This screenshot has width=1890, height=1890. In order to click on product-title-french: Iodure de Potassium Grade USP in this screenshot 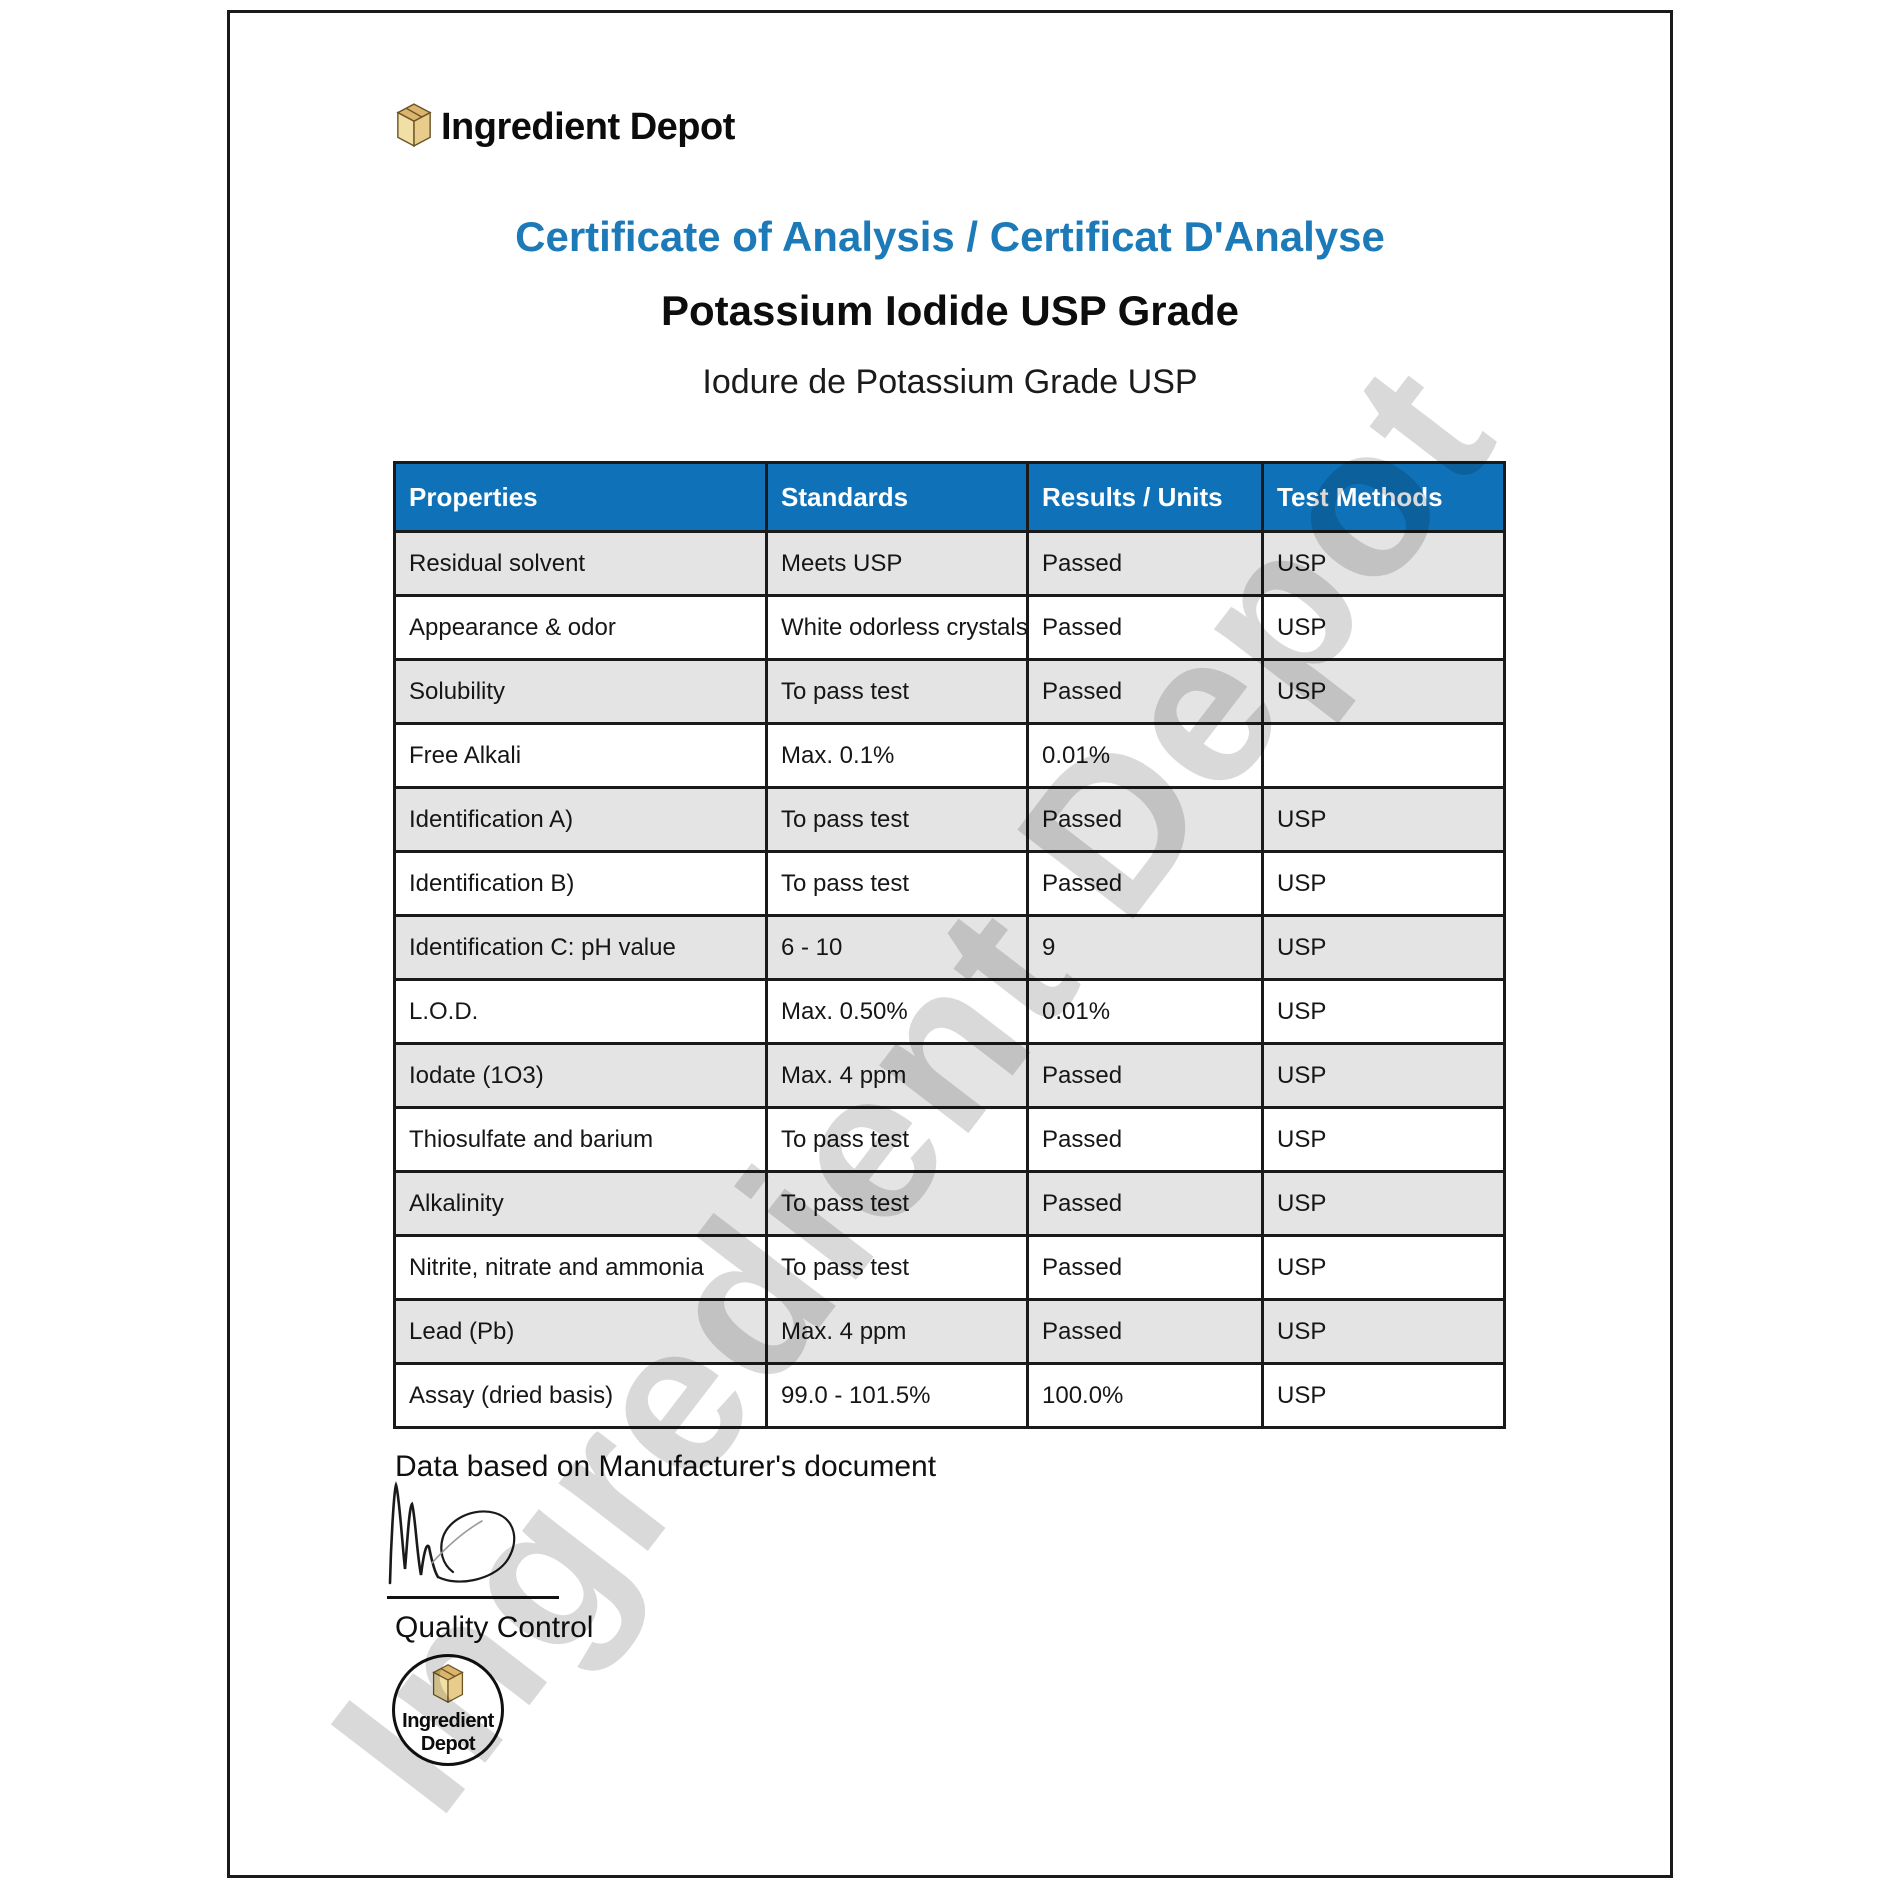, I will do `click(950, 382)`.